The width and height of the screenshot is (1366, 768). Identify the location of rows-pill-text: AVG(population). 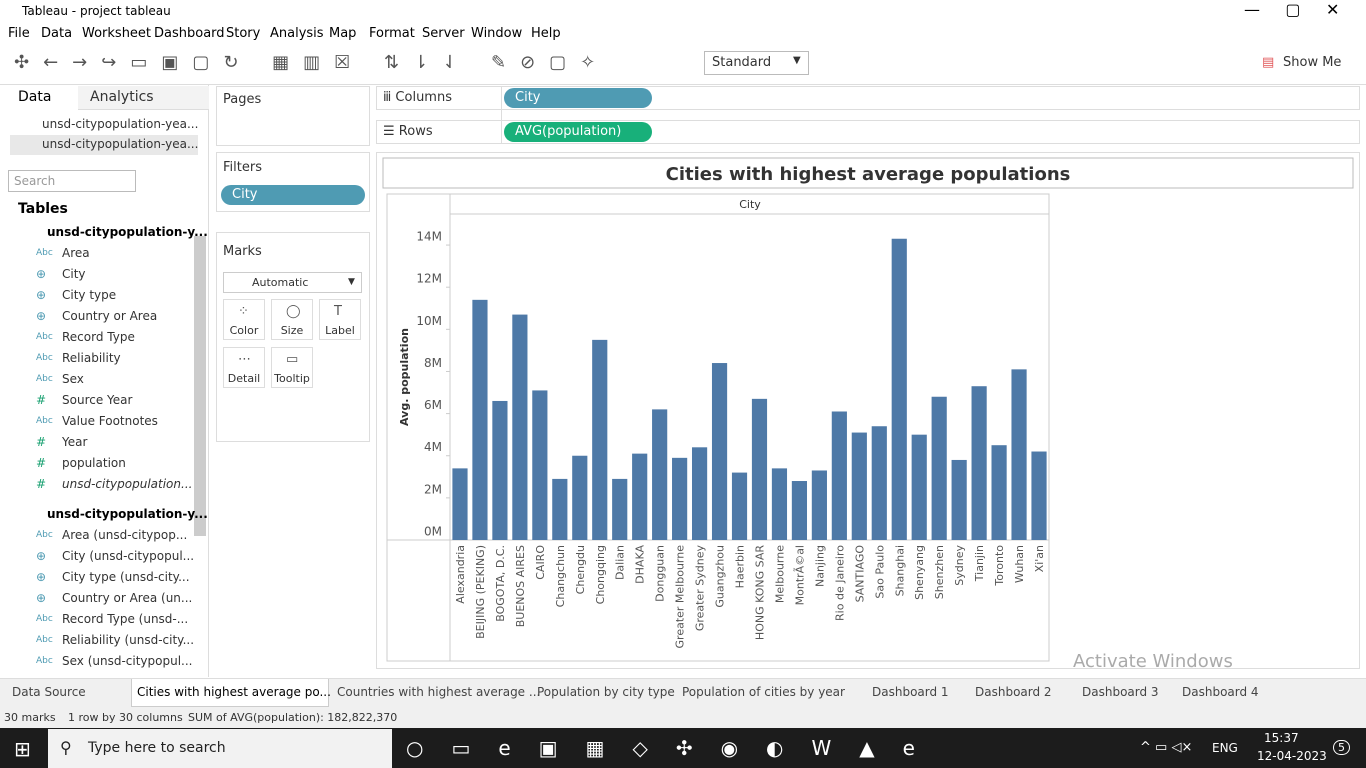
(568, 131).